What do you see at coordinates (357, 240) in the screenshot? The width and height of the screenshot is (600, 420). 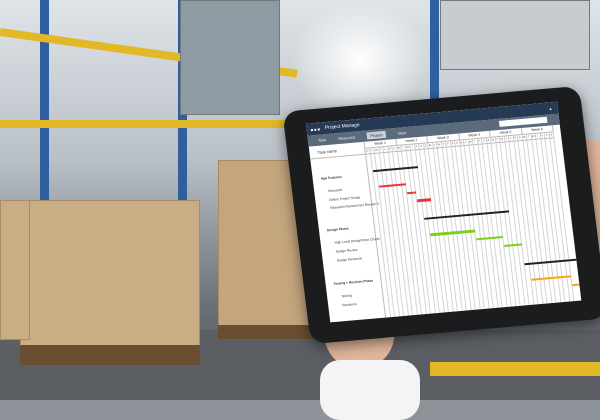 I see `task-label: High Level Design/Flow Charts` at bounding box center [357, 240].